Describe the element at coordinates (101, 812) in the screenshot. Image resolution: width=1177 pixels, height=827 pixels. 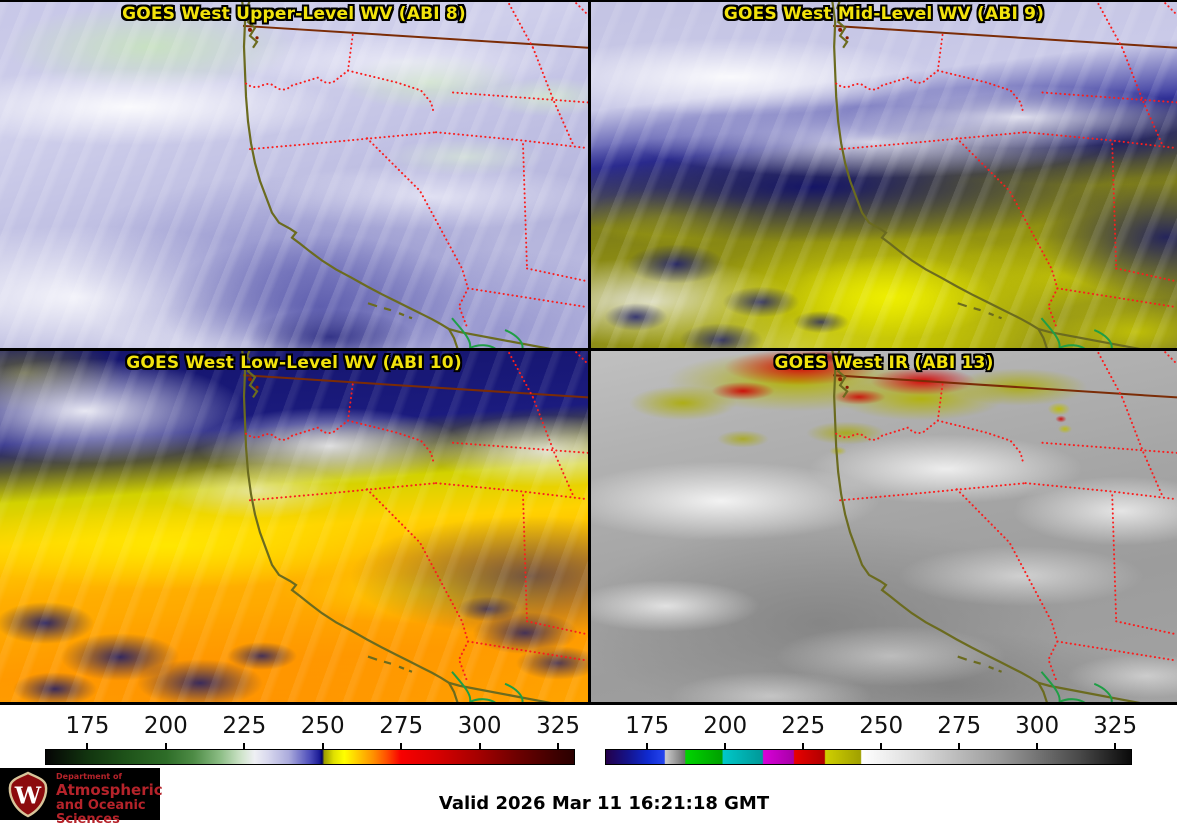
I see `logo-dept-line2: and Oceanic Sciences` at that location.